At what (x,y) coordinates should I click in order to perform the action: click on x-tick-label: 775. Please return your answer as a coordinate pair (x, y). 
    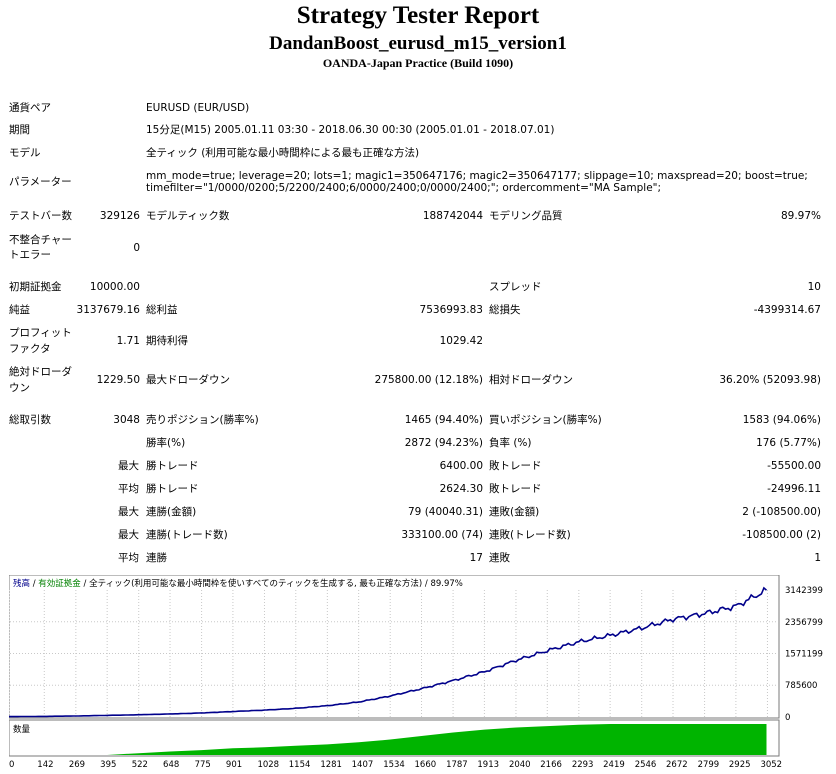
    Looking at the image, I should click on (203, 765).